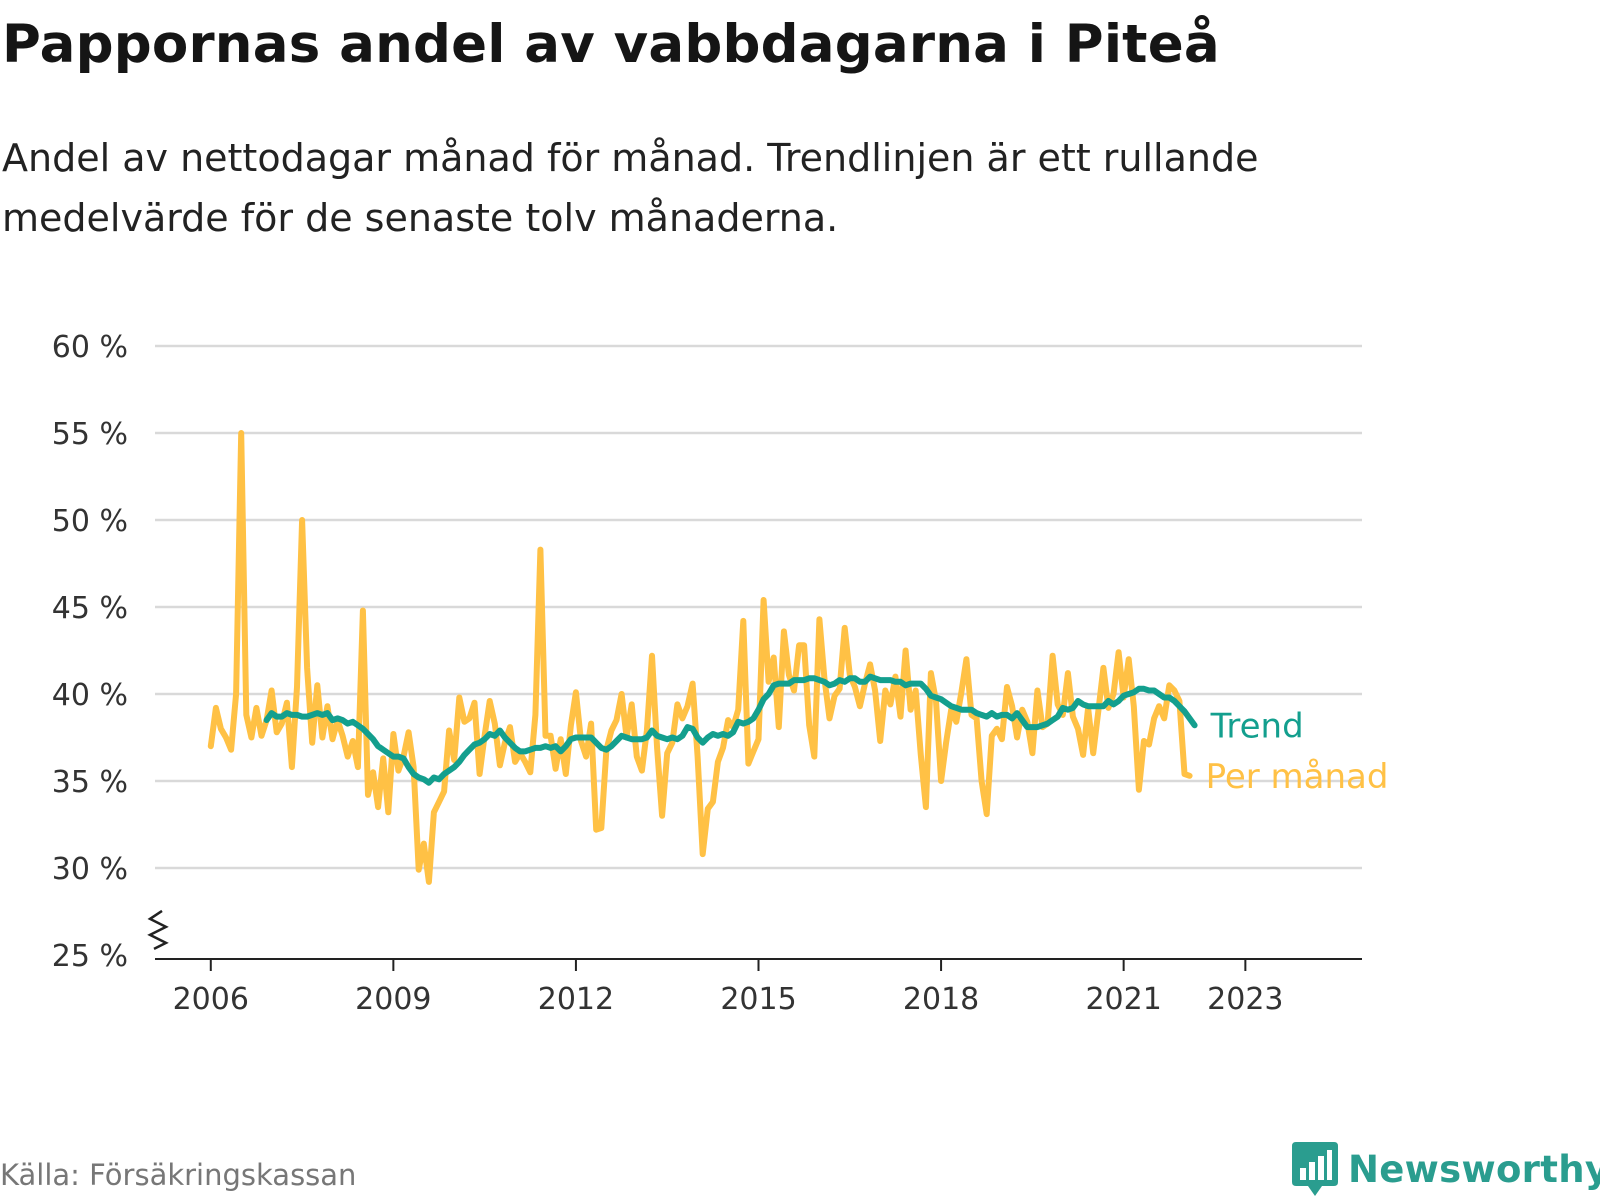 The width and height of the screenshot is (1600, 1200). What do you see at coordinates (1315, 1169) in the screenshot?
I see `bar-chart-speech-bubble-icon` at bounding box center [1315, 1169].